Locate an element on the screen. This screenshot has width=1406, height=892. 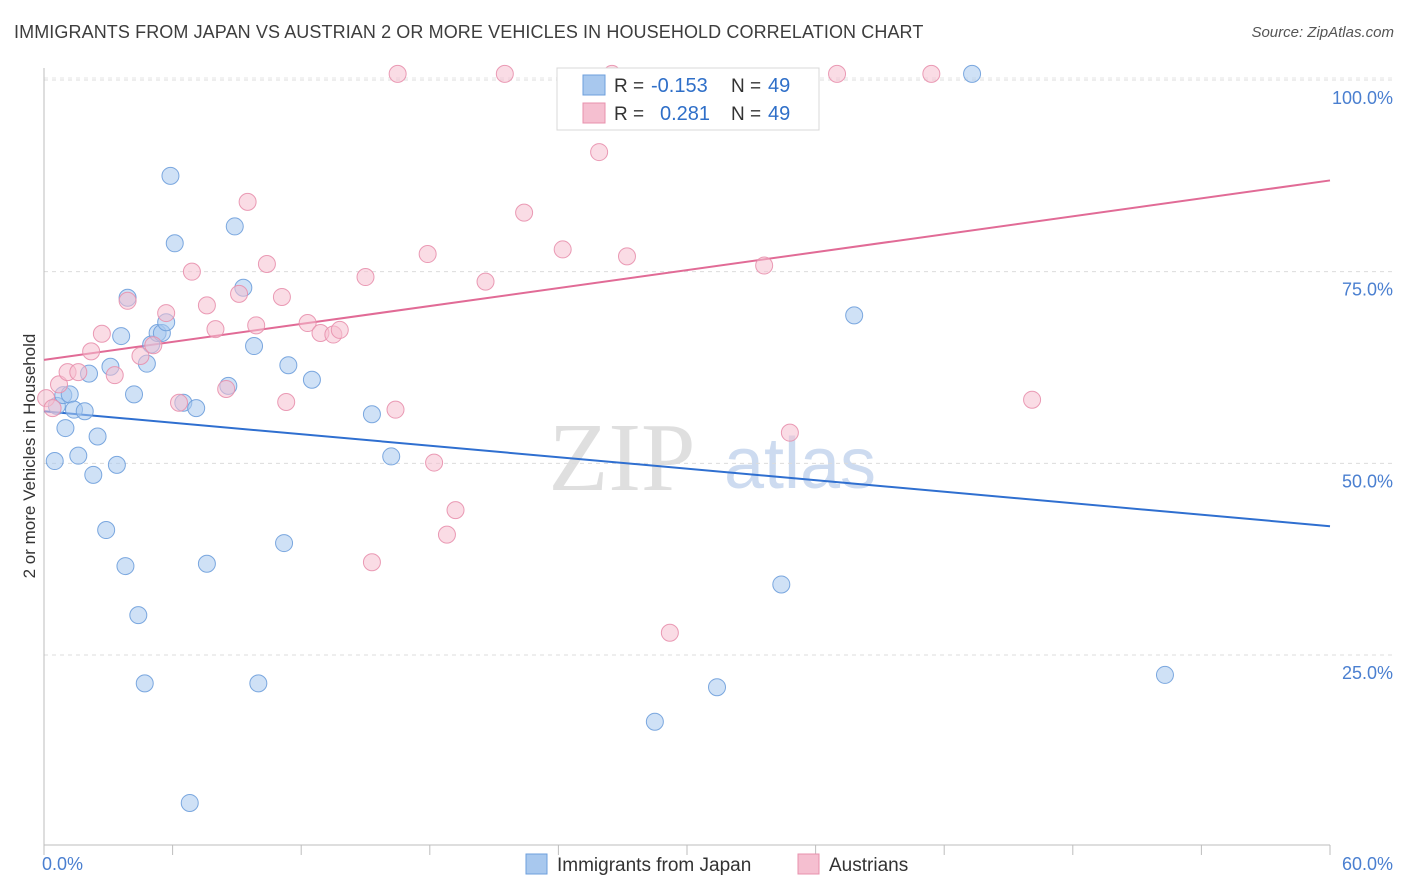
legend-label-austrians: Austrians is located at coordinates (868, 865).